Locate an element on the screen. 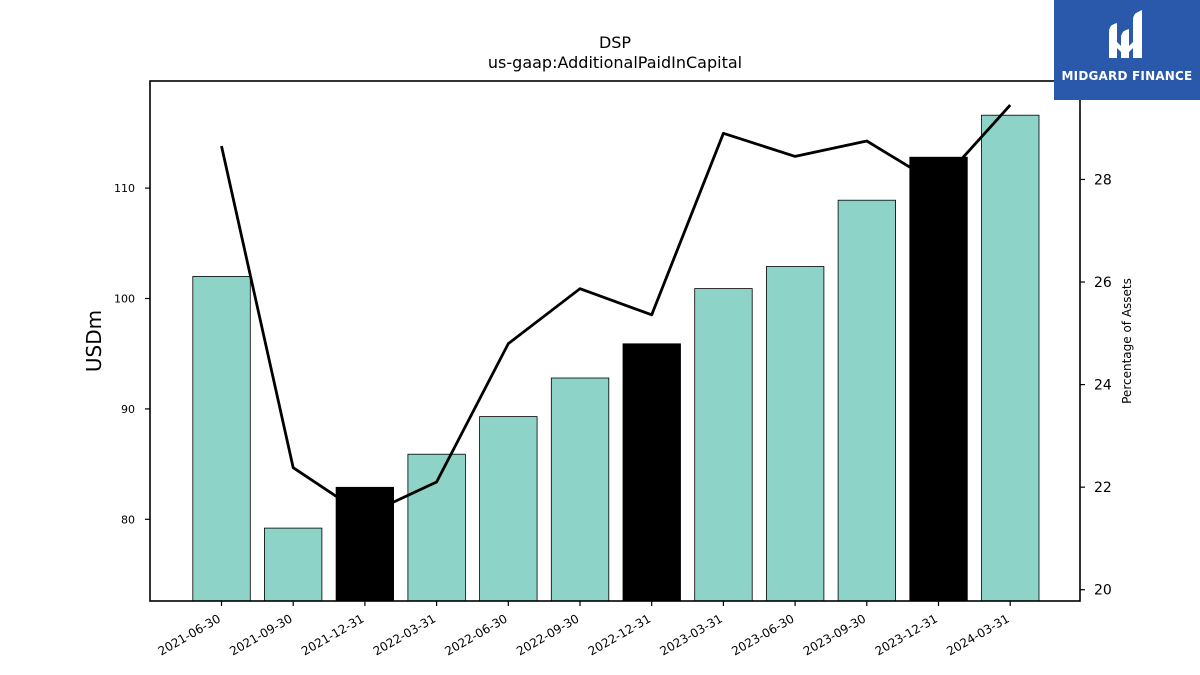  x-tick-label: 2023-03-31 is located at coordinates (690, 634).